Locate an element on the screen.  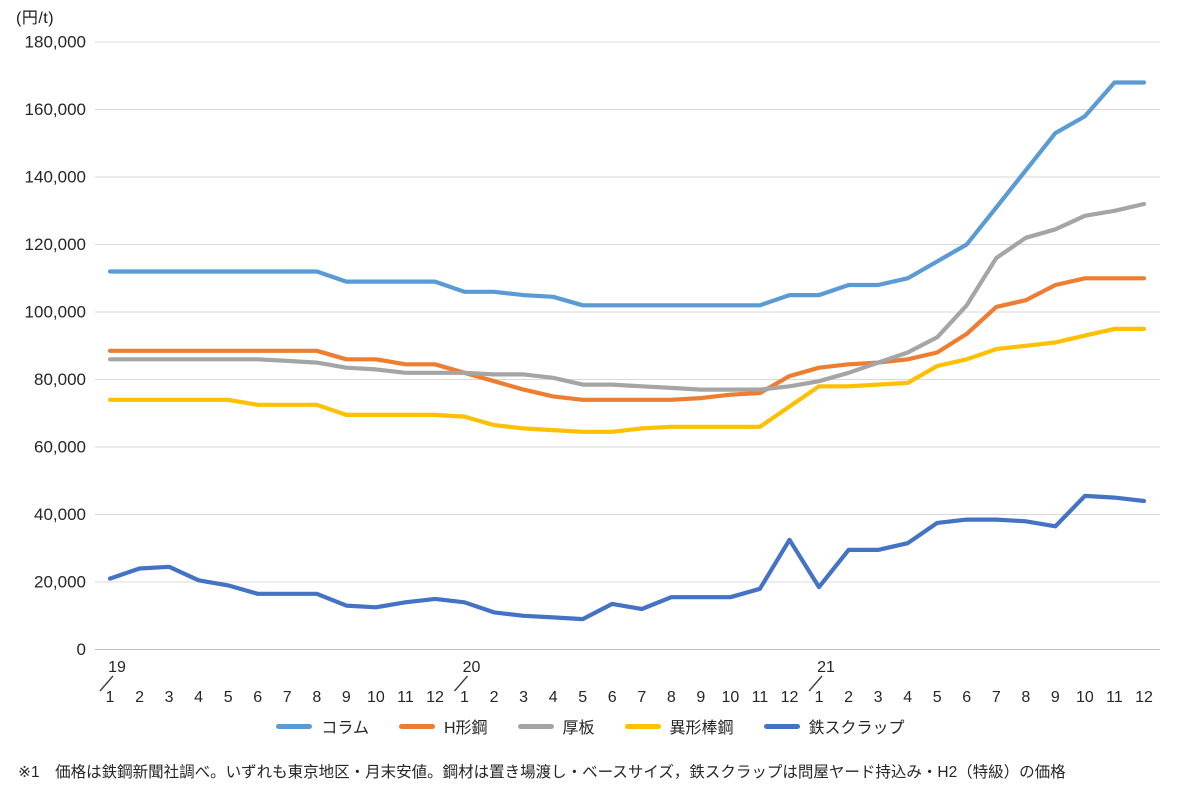
legend-item-iron-scrap: 鉄スクラップ is located at coordinates (834, 726).